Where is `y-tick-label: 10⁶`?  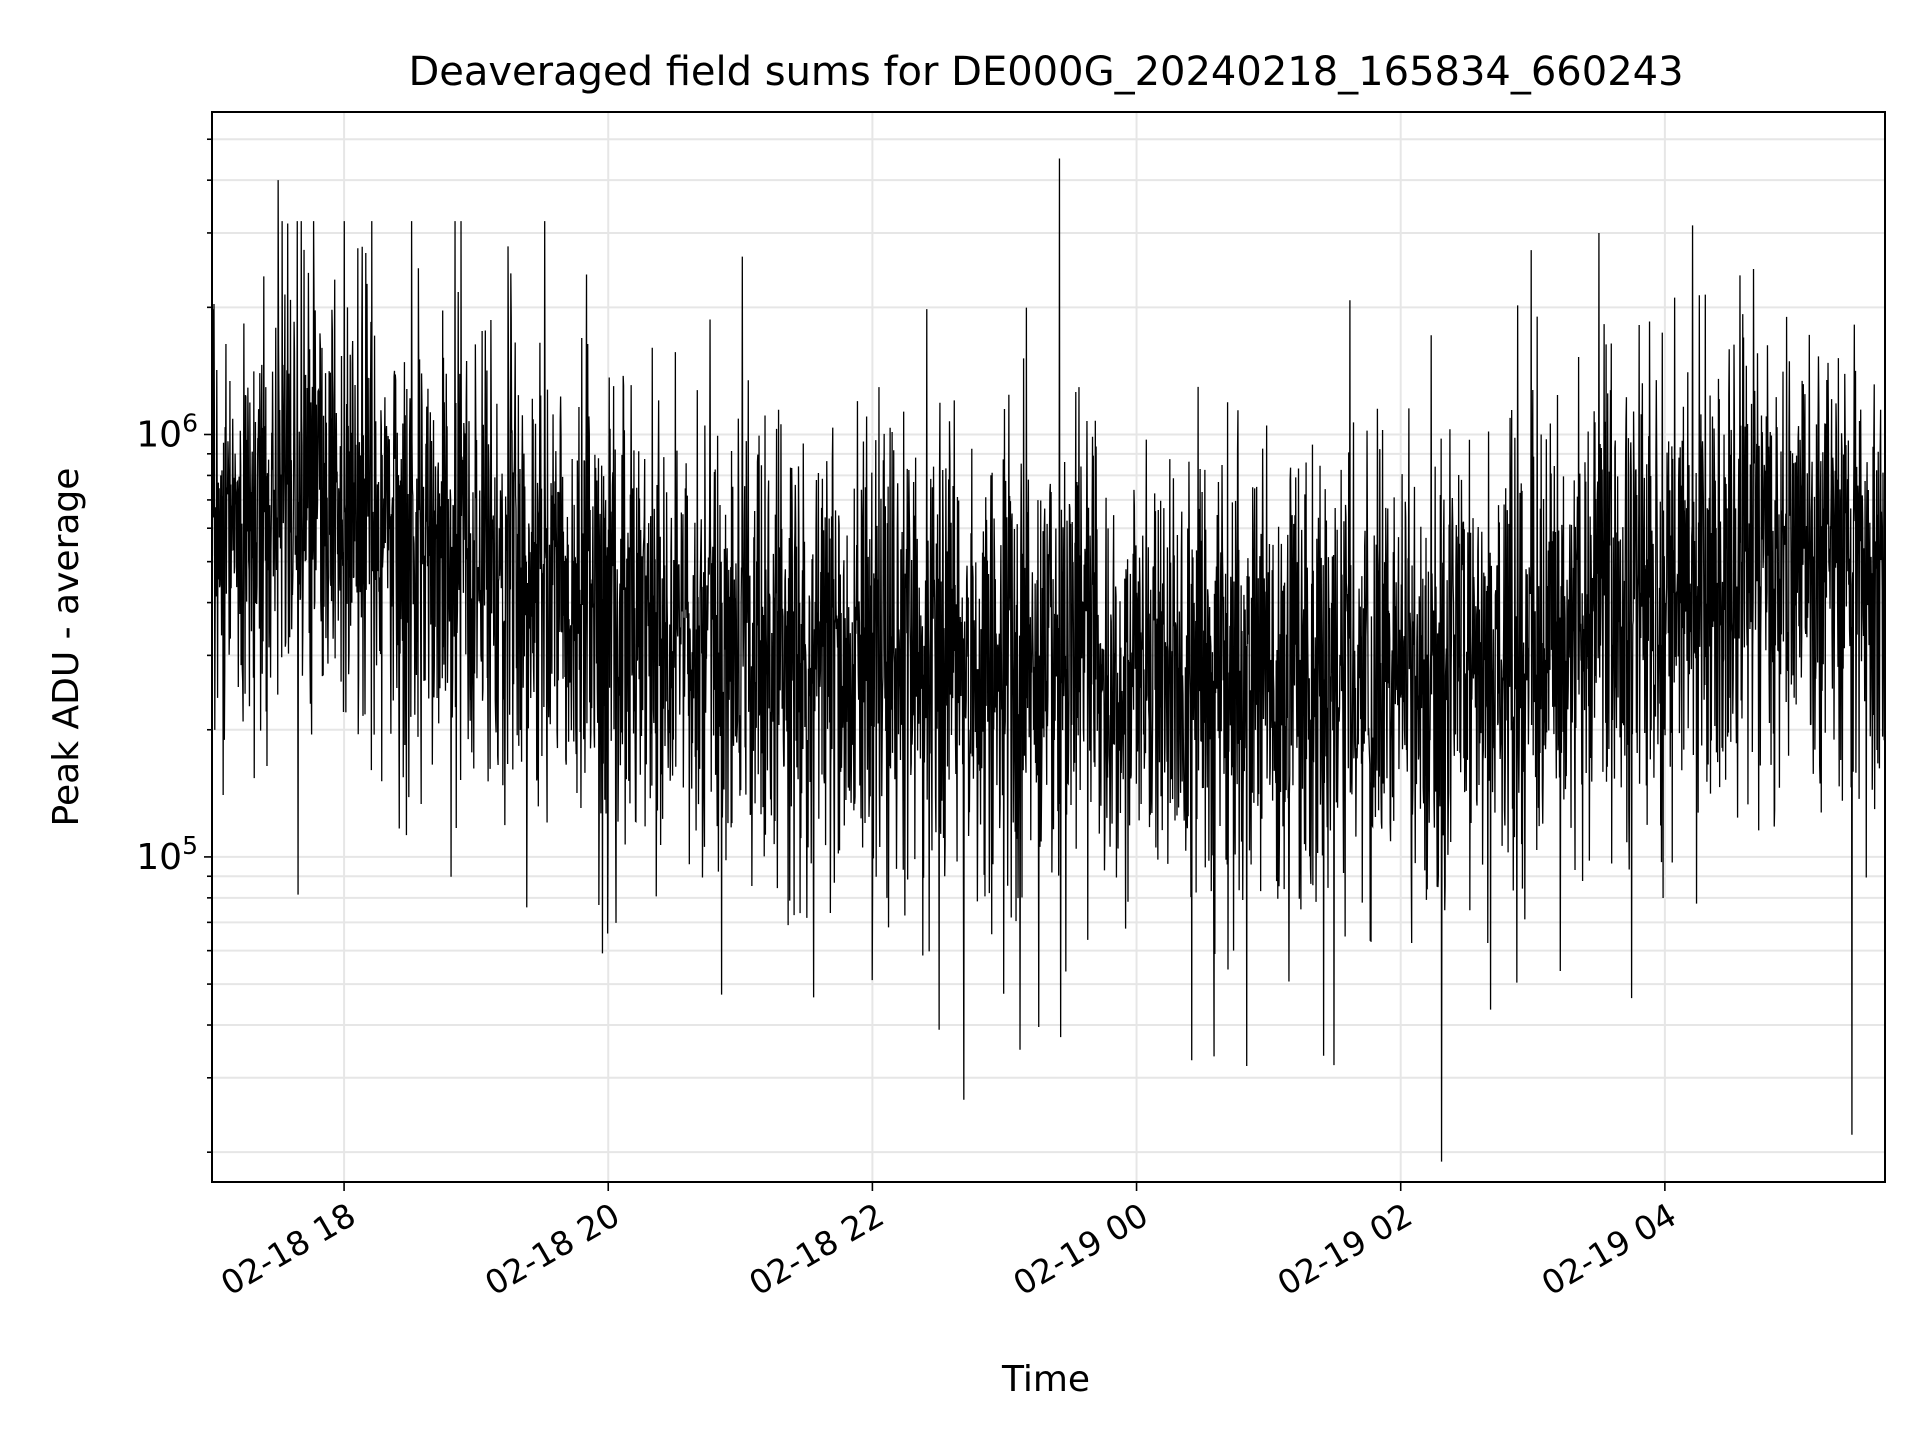
y-tick-label: 10⁶ is located at coordinates (167, 431).